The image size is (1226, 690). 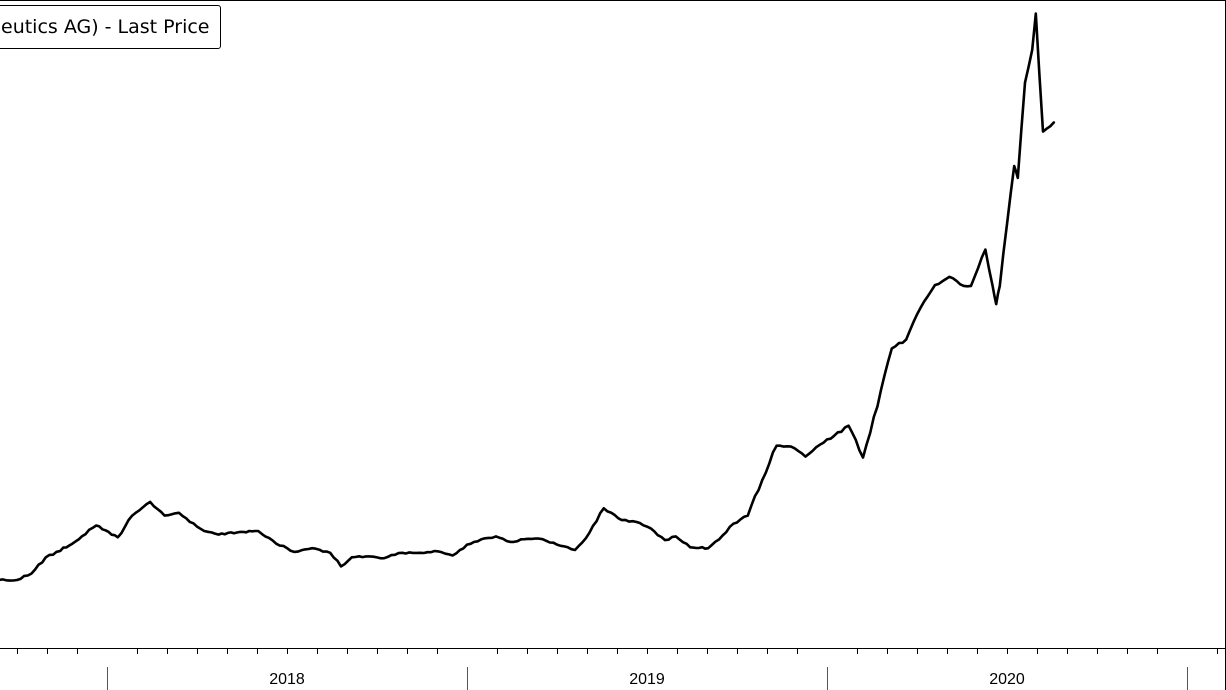 What do you see at coordinates (613, 669) in the screenshot?
I see `x-axis: 2018 2019 2020` at bounding box center [613, 669].